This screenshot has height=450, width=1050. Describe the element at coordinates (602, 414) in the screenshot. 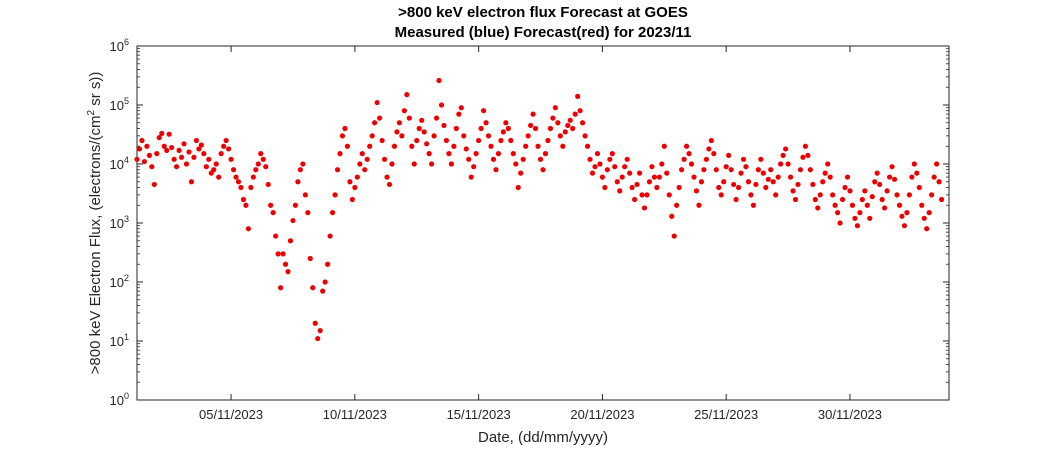

I see `x-tick-label: 20/11/2023` at that location.